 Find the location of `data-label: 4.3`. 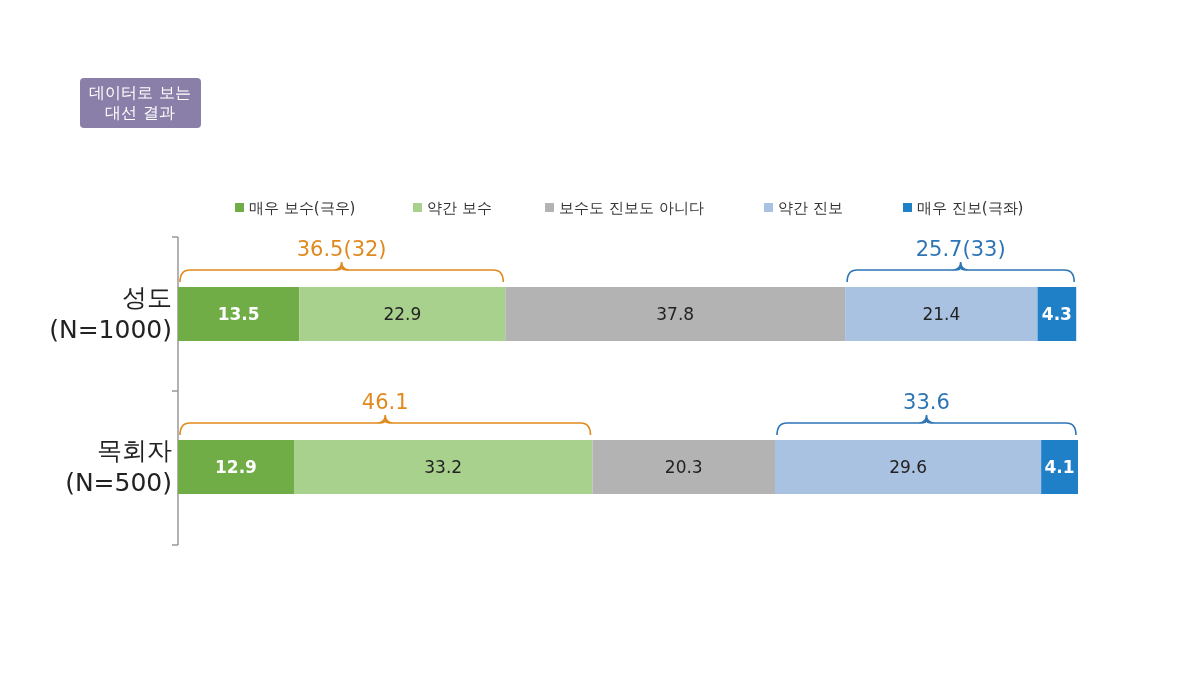

data-label: 4.3 is located at coordinates (1056, 314).